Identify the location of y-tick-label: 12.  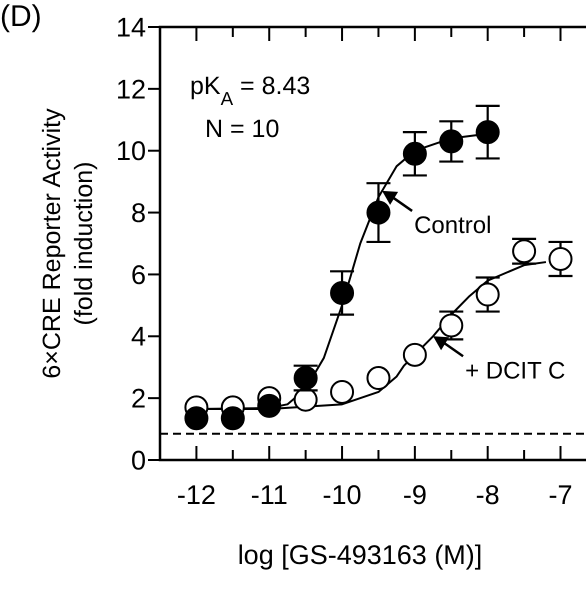
(131, 89).